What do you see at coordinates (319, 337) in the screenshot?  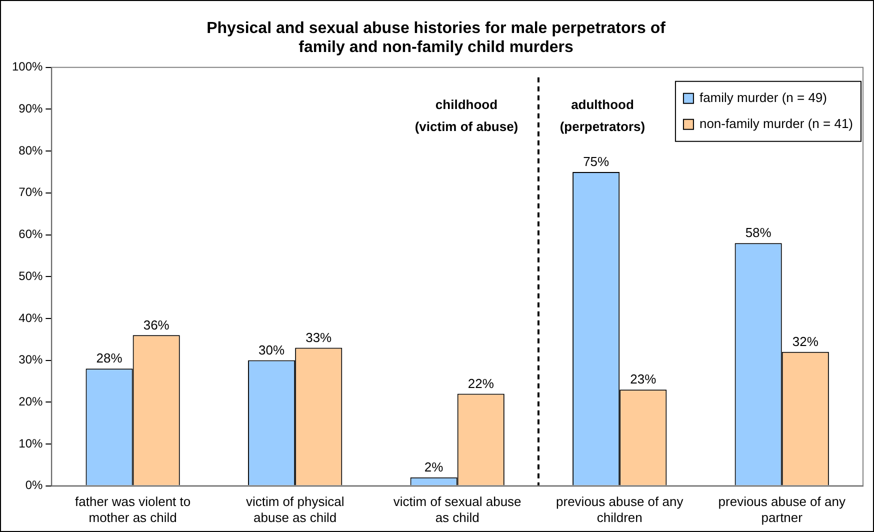 I see `data-label: 33%` at bounding box center [319, 337].